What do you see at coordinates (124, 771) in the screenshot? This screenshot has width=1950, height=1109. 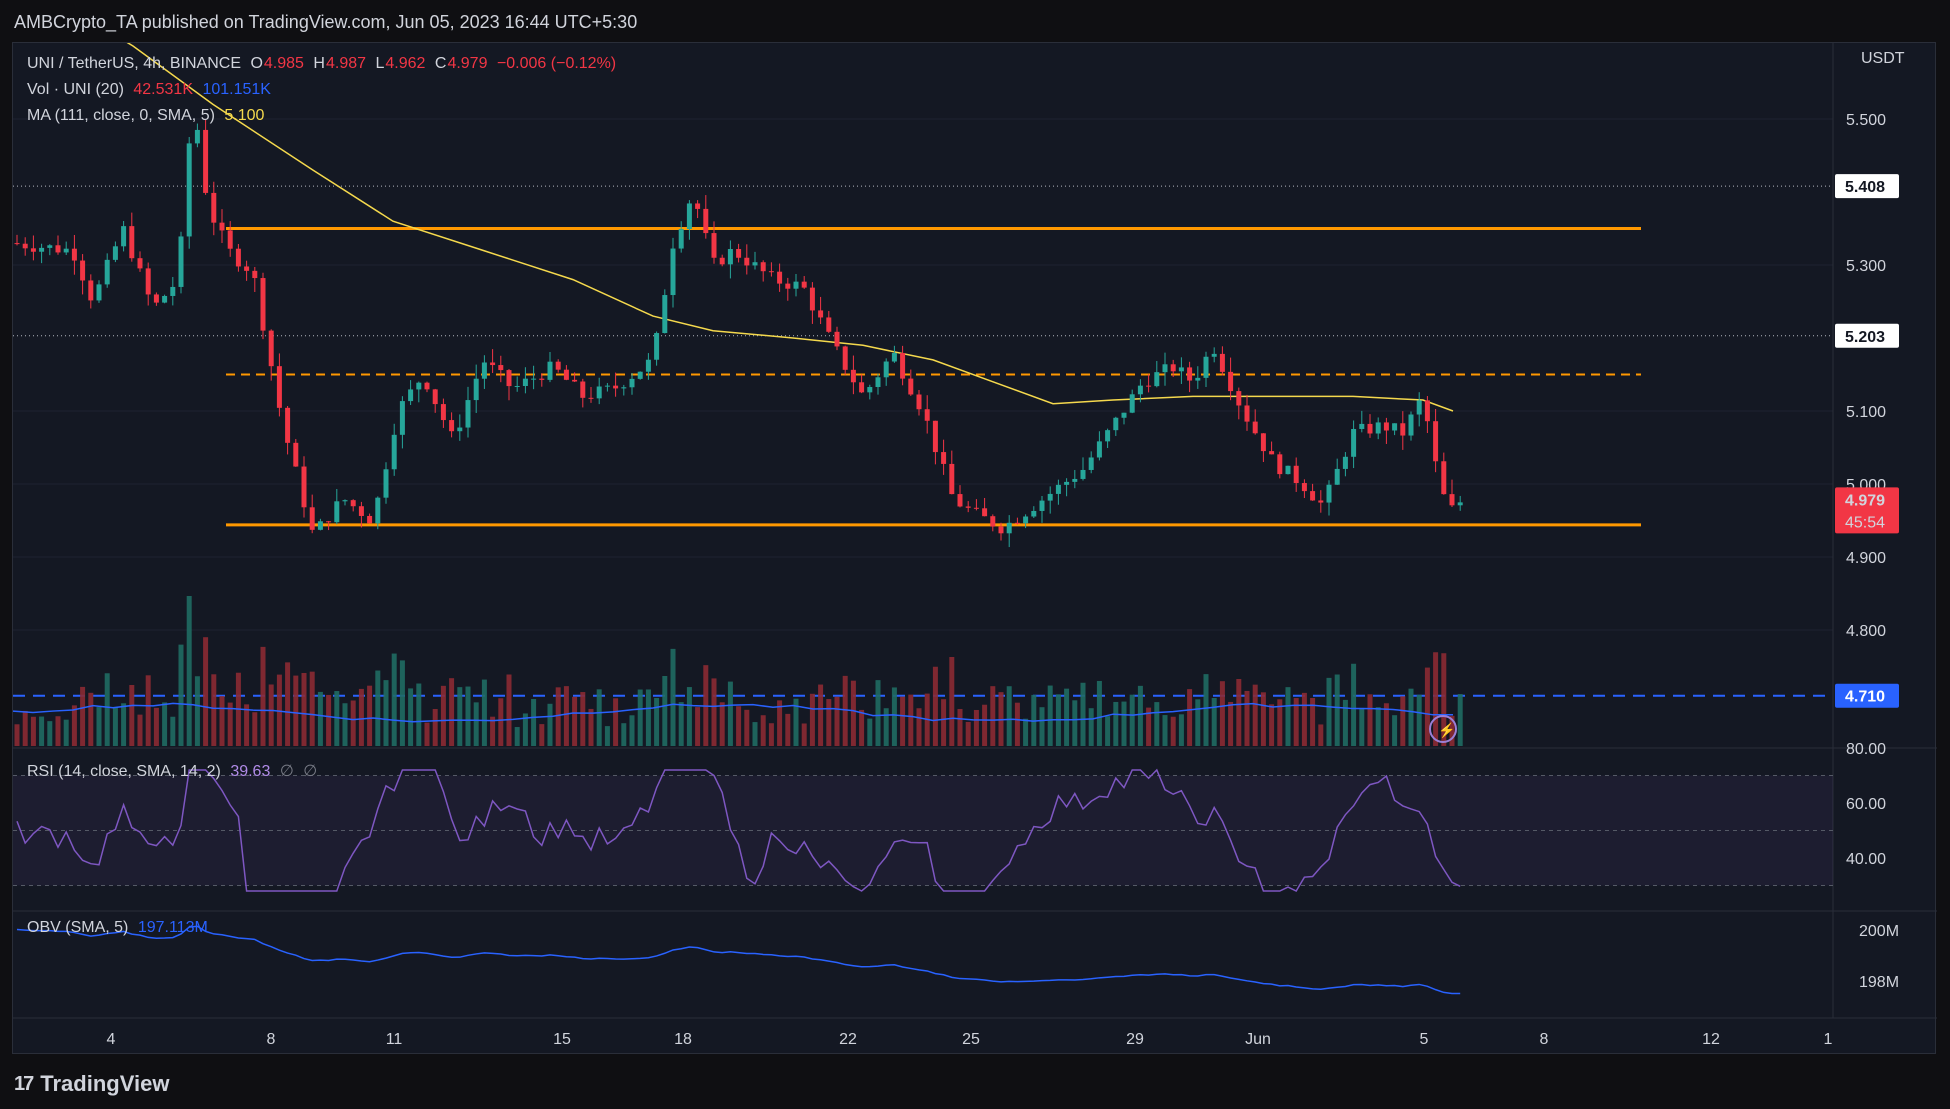 I see `rsi-label: RSI (14, close, SMA, 14, 2)` at bounding box center [124, 771].